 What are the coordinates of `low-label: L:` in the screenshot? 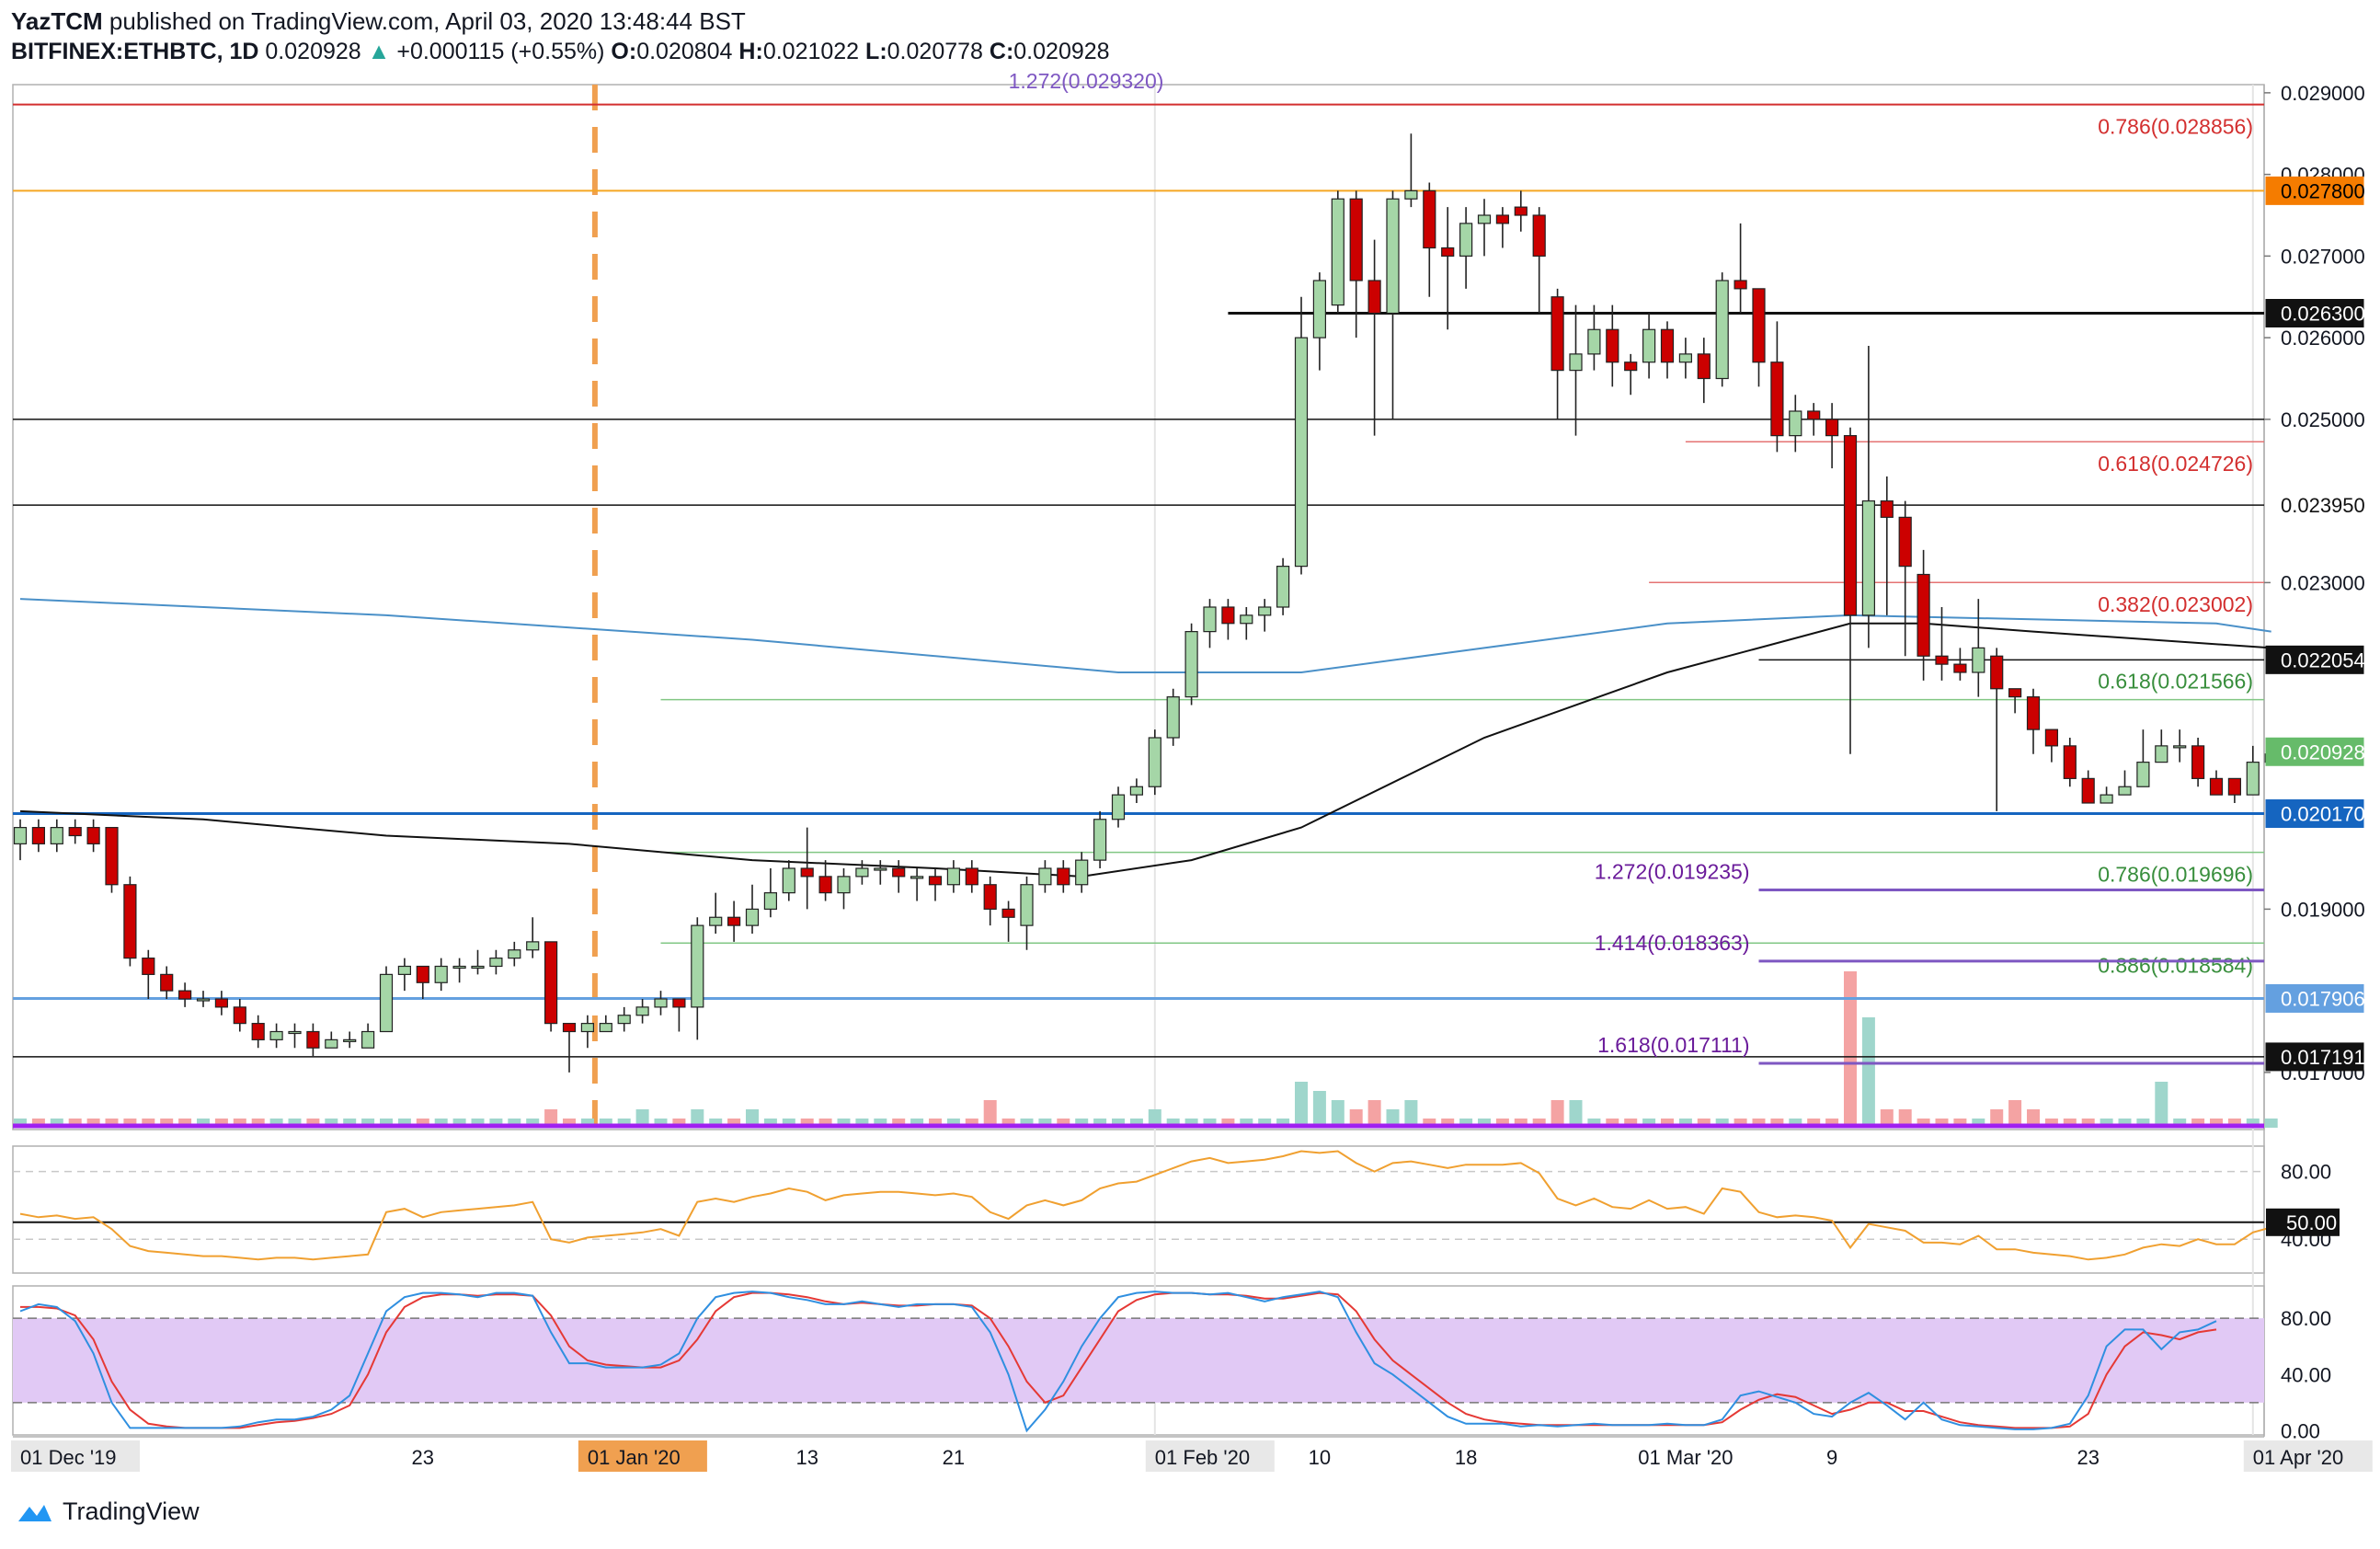 It's located at (876, 52).